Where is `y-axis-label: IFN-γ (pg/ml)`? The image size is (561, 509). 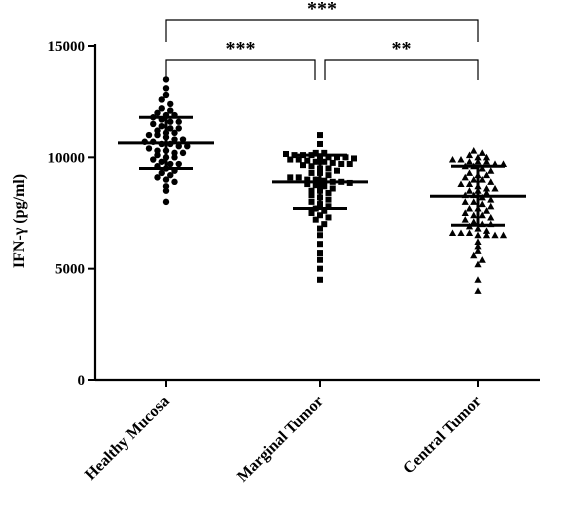 y-axis-label: IFN-γ (pg/ml) is located at coordinates (19, 221).